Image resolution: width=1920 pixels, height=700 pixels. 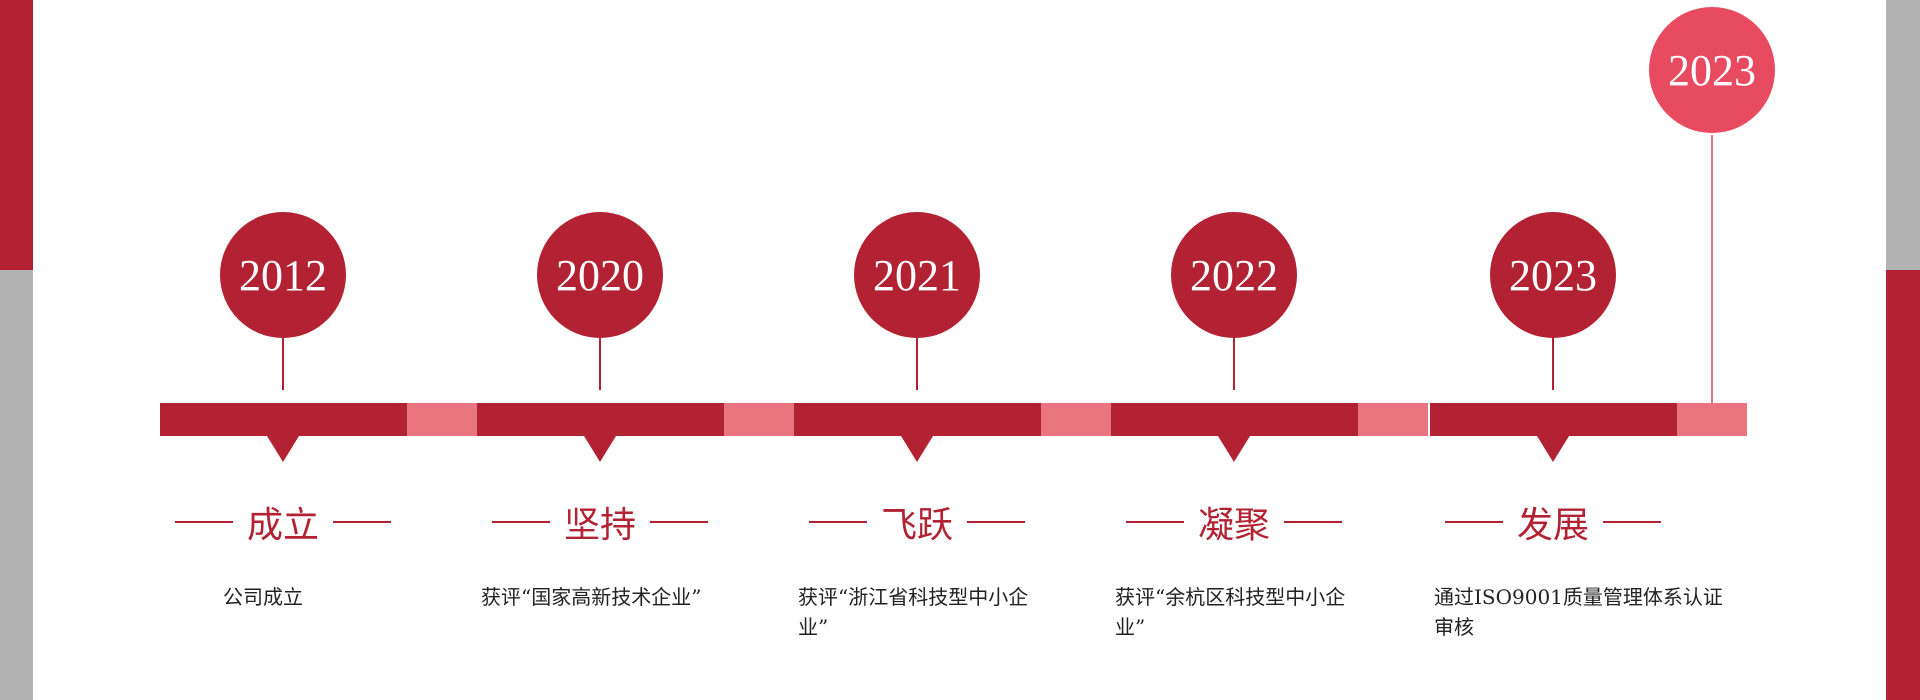 I want to click on right-side-bar-gray, so click(x=1903, y=135).